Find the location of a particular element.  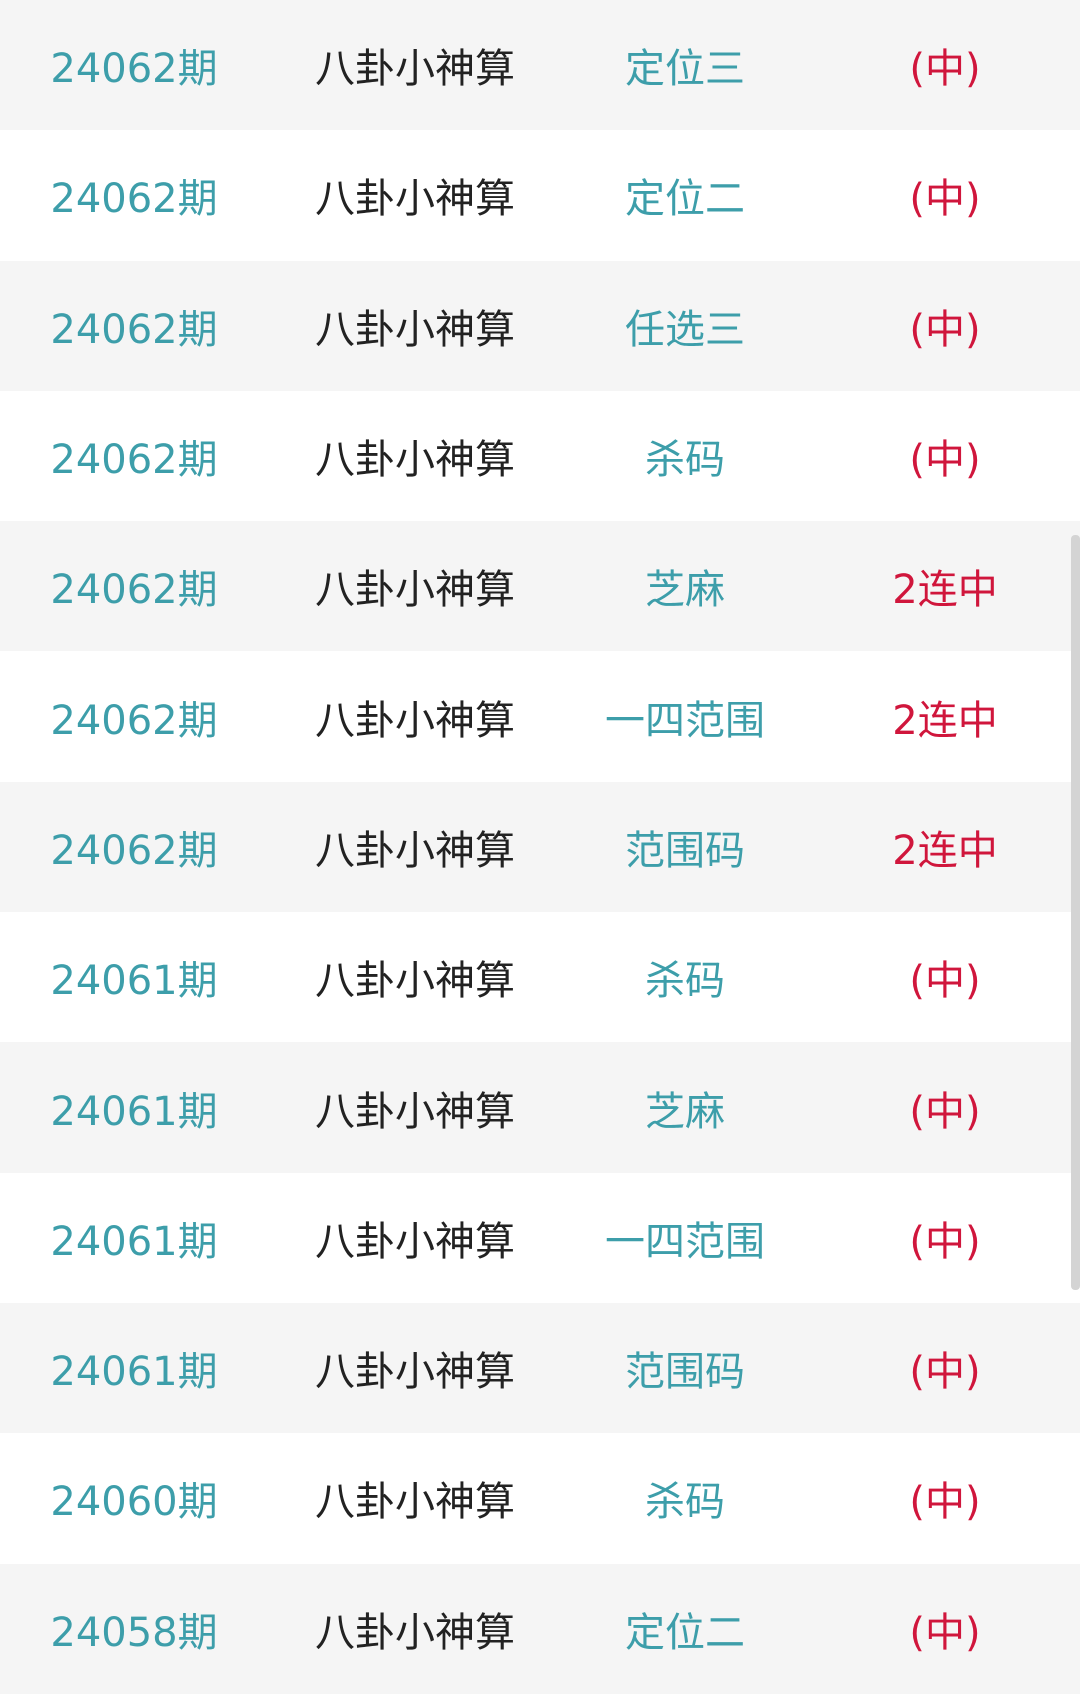

scrollbar is located at coordinates (1075, 912).